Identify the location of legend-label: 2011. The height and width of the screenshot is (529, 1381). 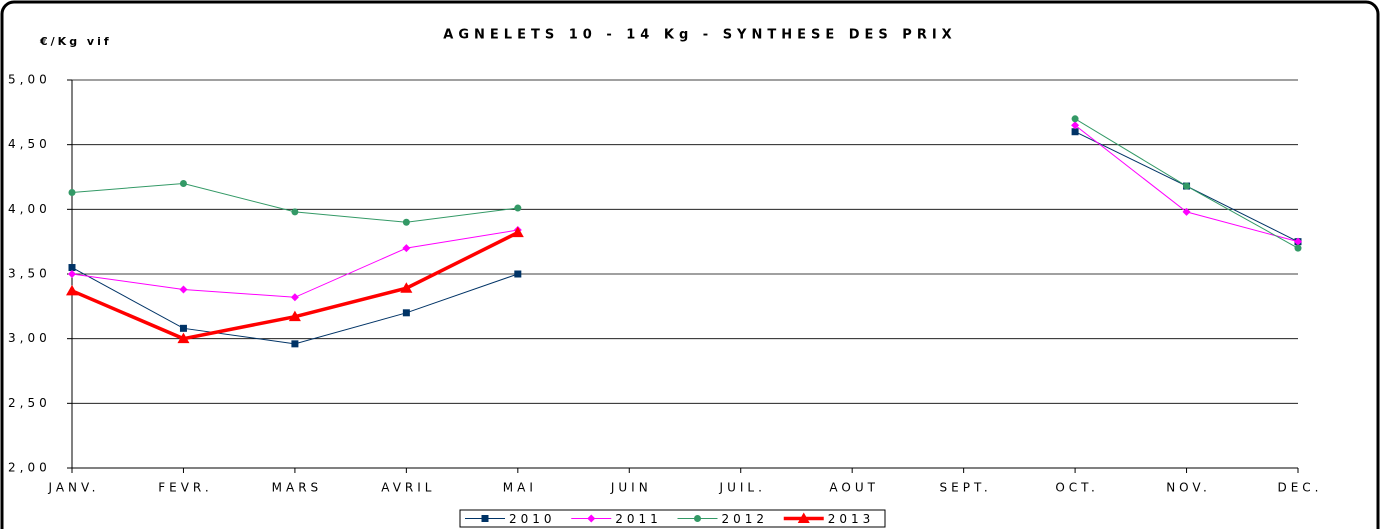
(638, 519).